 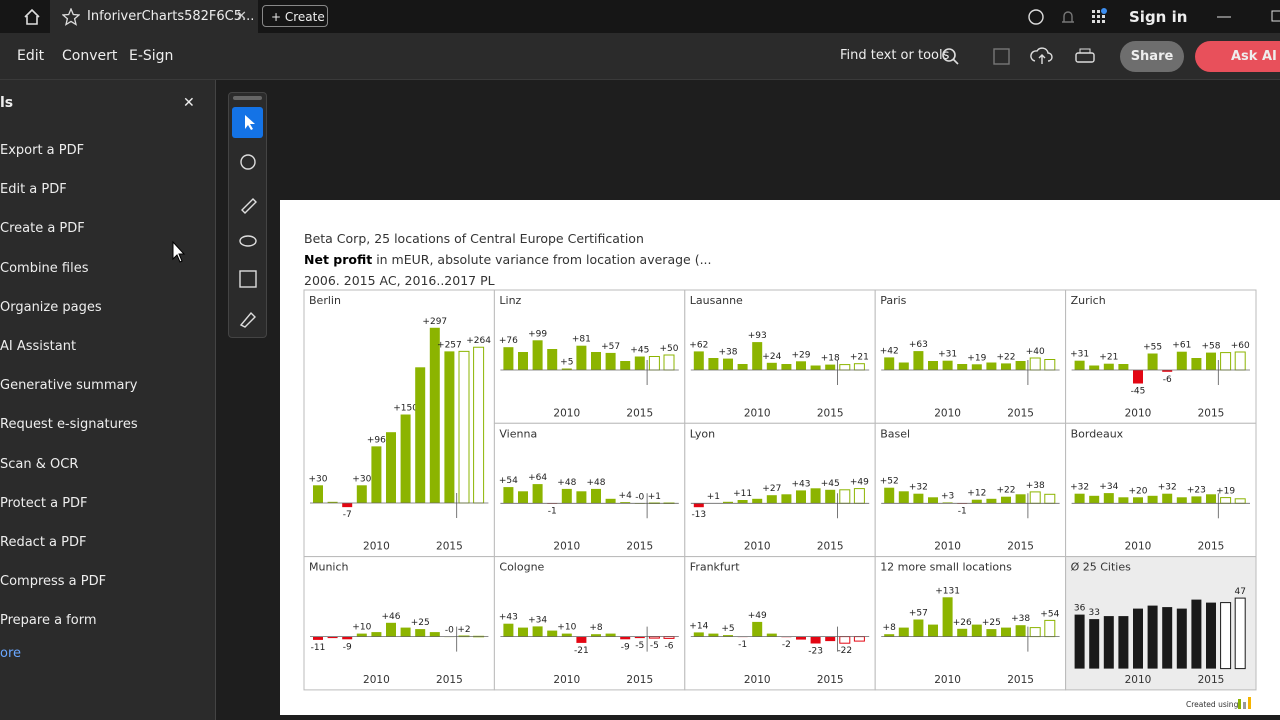 What do you see at coordinates (90, 56) in the screenshot?
I see `menu-item: Convert` at bounding box center [90, 56].